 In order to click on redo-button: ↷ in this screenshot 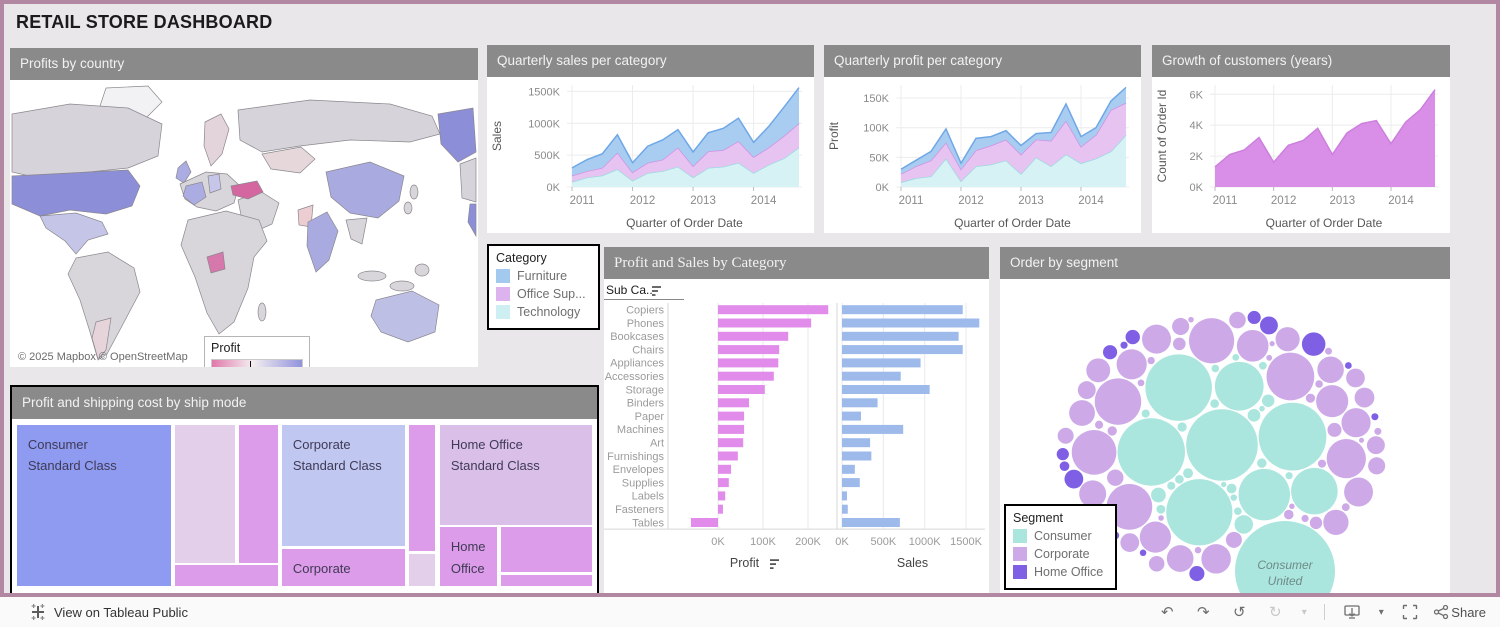, I will do `click(1203, 612)`.